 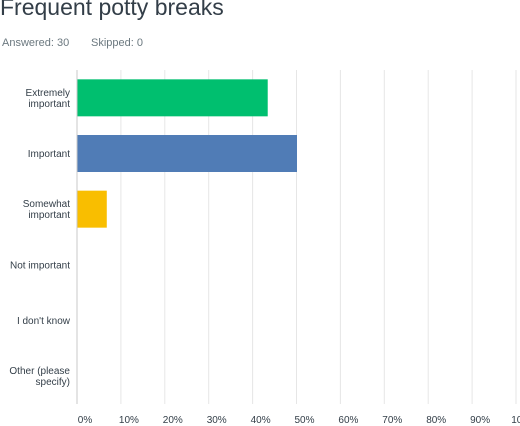 I want to click on x-axis-ticks: 0% 10% 20% 30% 40% 50% 60% 70% 80% 90% 100%, so click(x=299, y=420).